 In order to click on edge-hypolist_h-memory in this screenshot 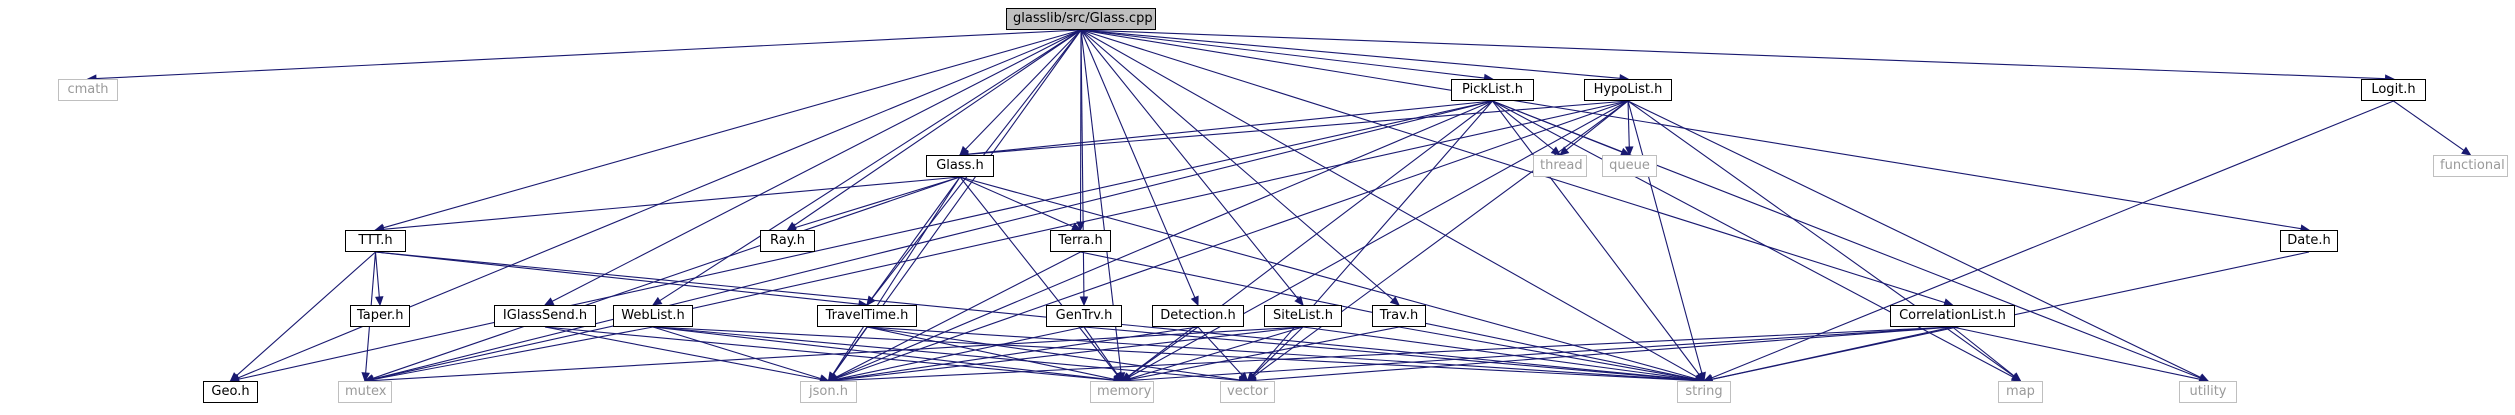, I will do `click(1378, 239)`.